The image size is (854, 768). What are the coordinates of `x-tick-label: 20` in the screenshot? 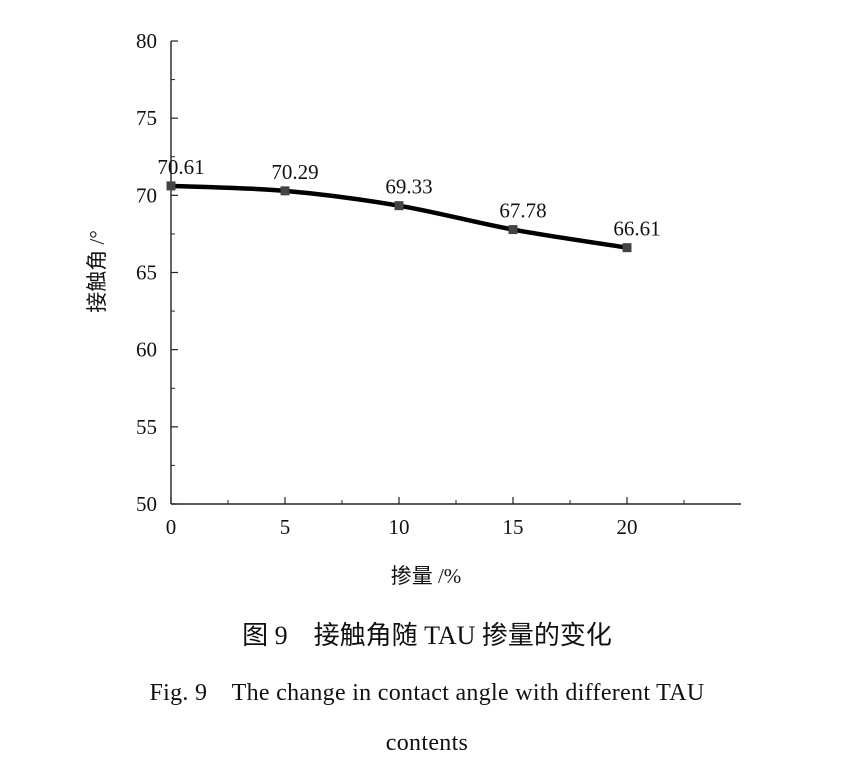 It's located at (627, 527).